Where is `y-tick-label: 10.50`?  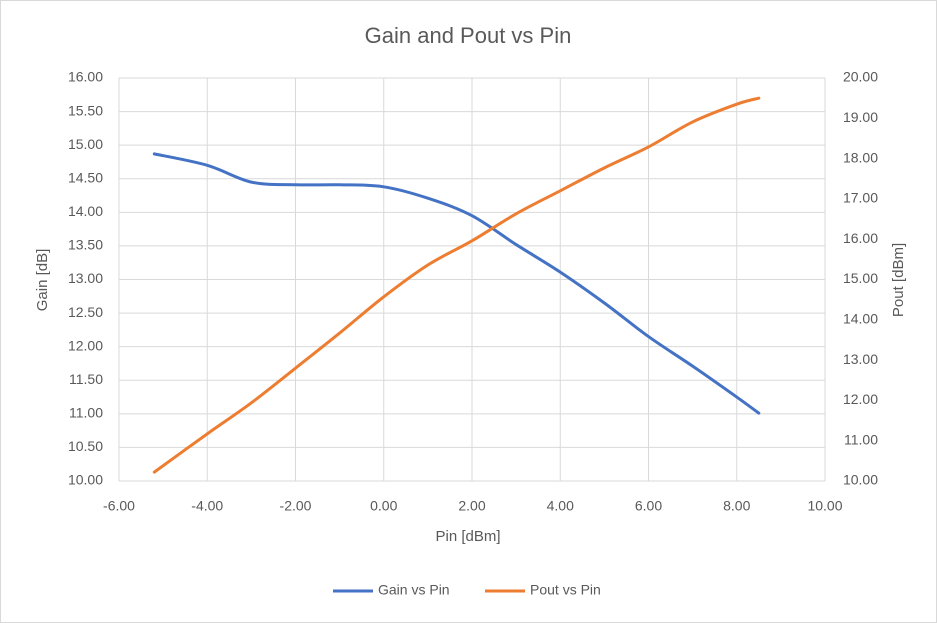 y-tick-label: 10.50 is located at coordinates (85, 446).